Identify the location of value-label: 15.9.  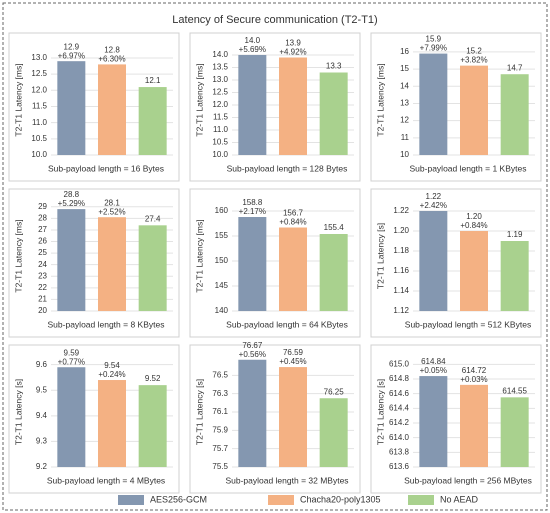
(434, 39).